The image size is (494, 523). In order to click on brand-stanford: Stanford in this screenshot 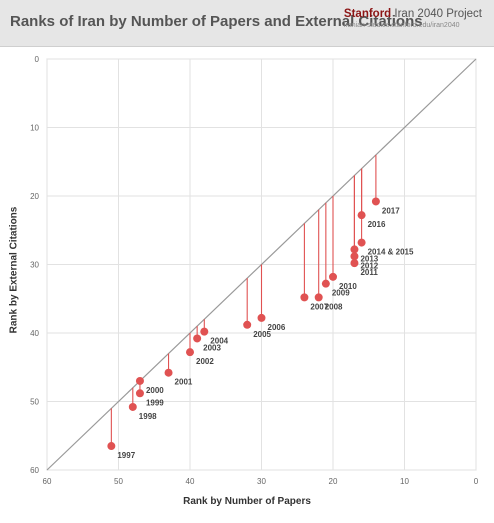, I will do `click(367, 14)`.